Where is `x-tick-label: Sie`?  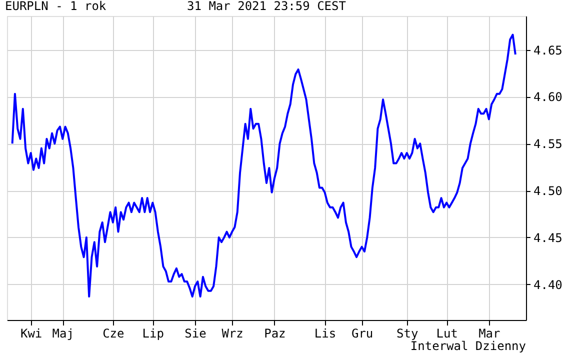
x-tick-label: Sie is located at coordinates (195, 333).